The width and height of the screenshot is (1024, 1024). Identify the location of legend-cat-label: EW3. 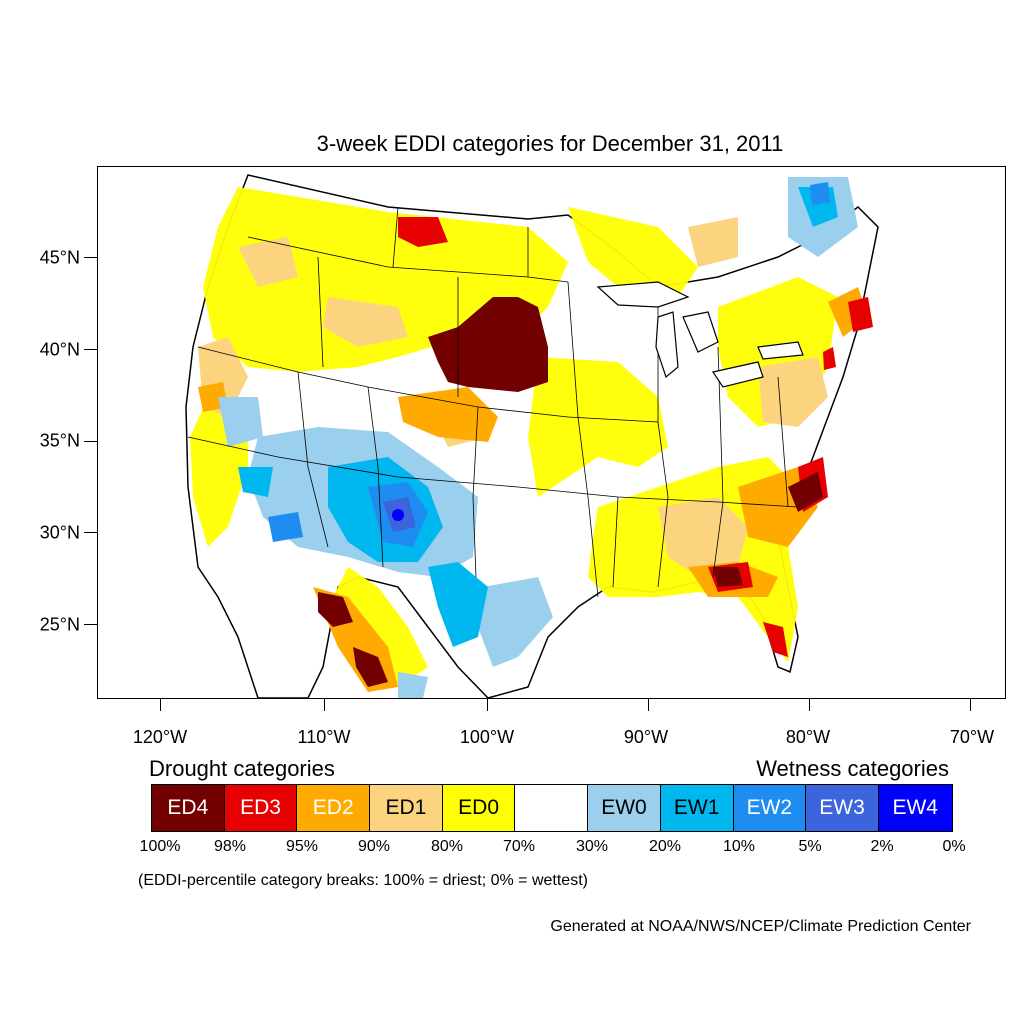
(842, 807).